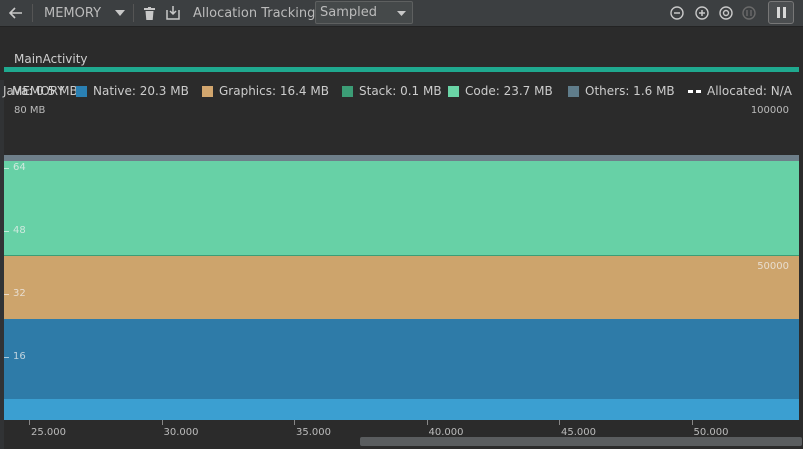  I want to click on reset-zoom-button, so click(726, 13).